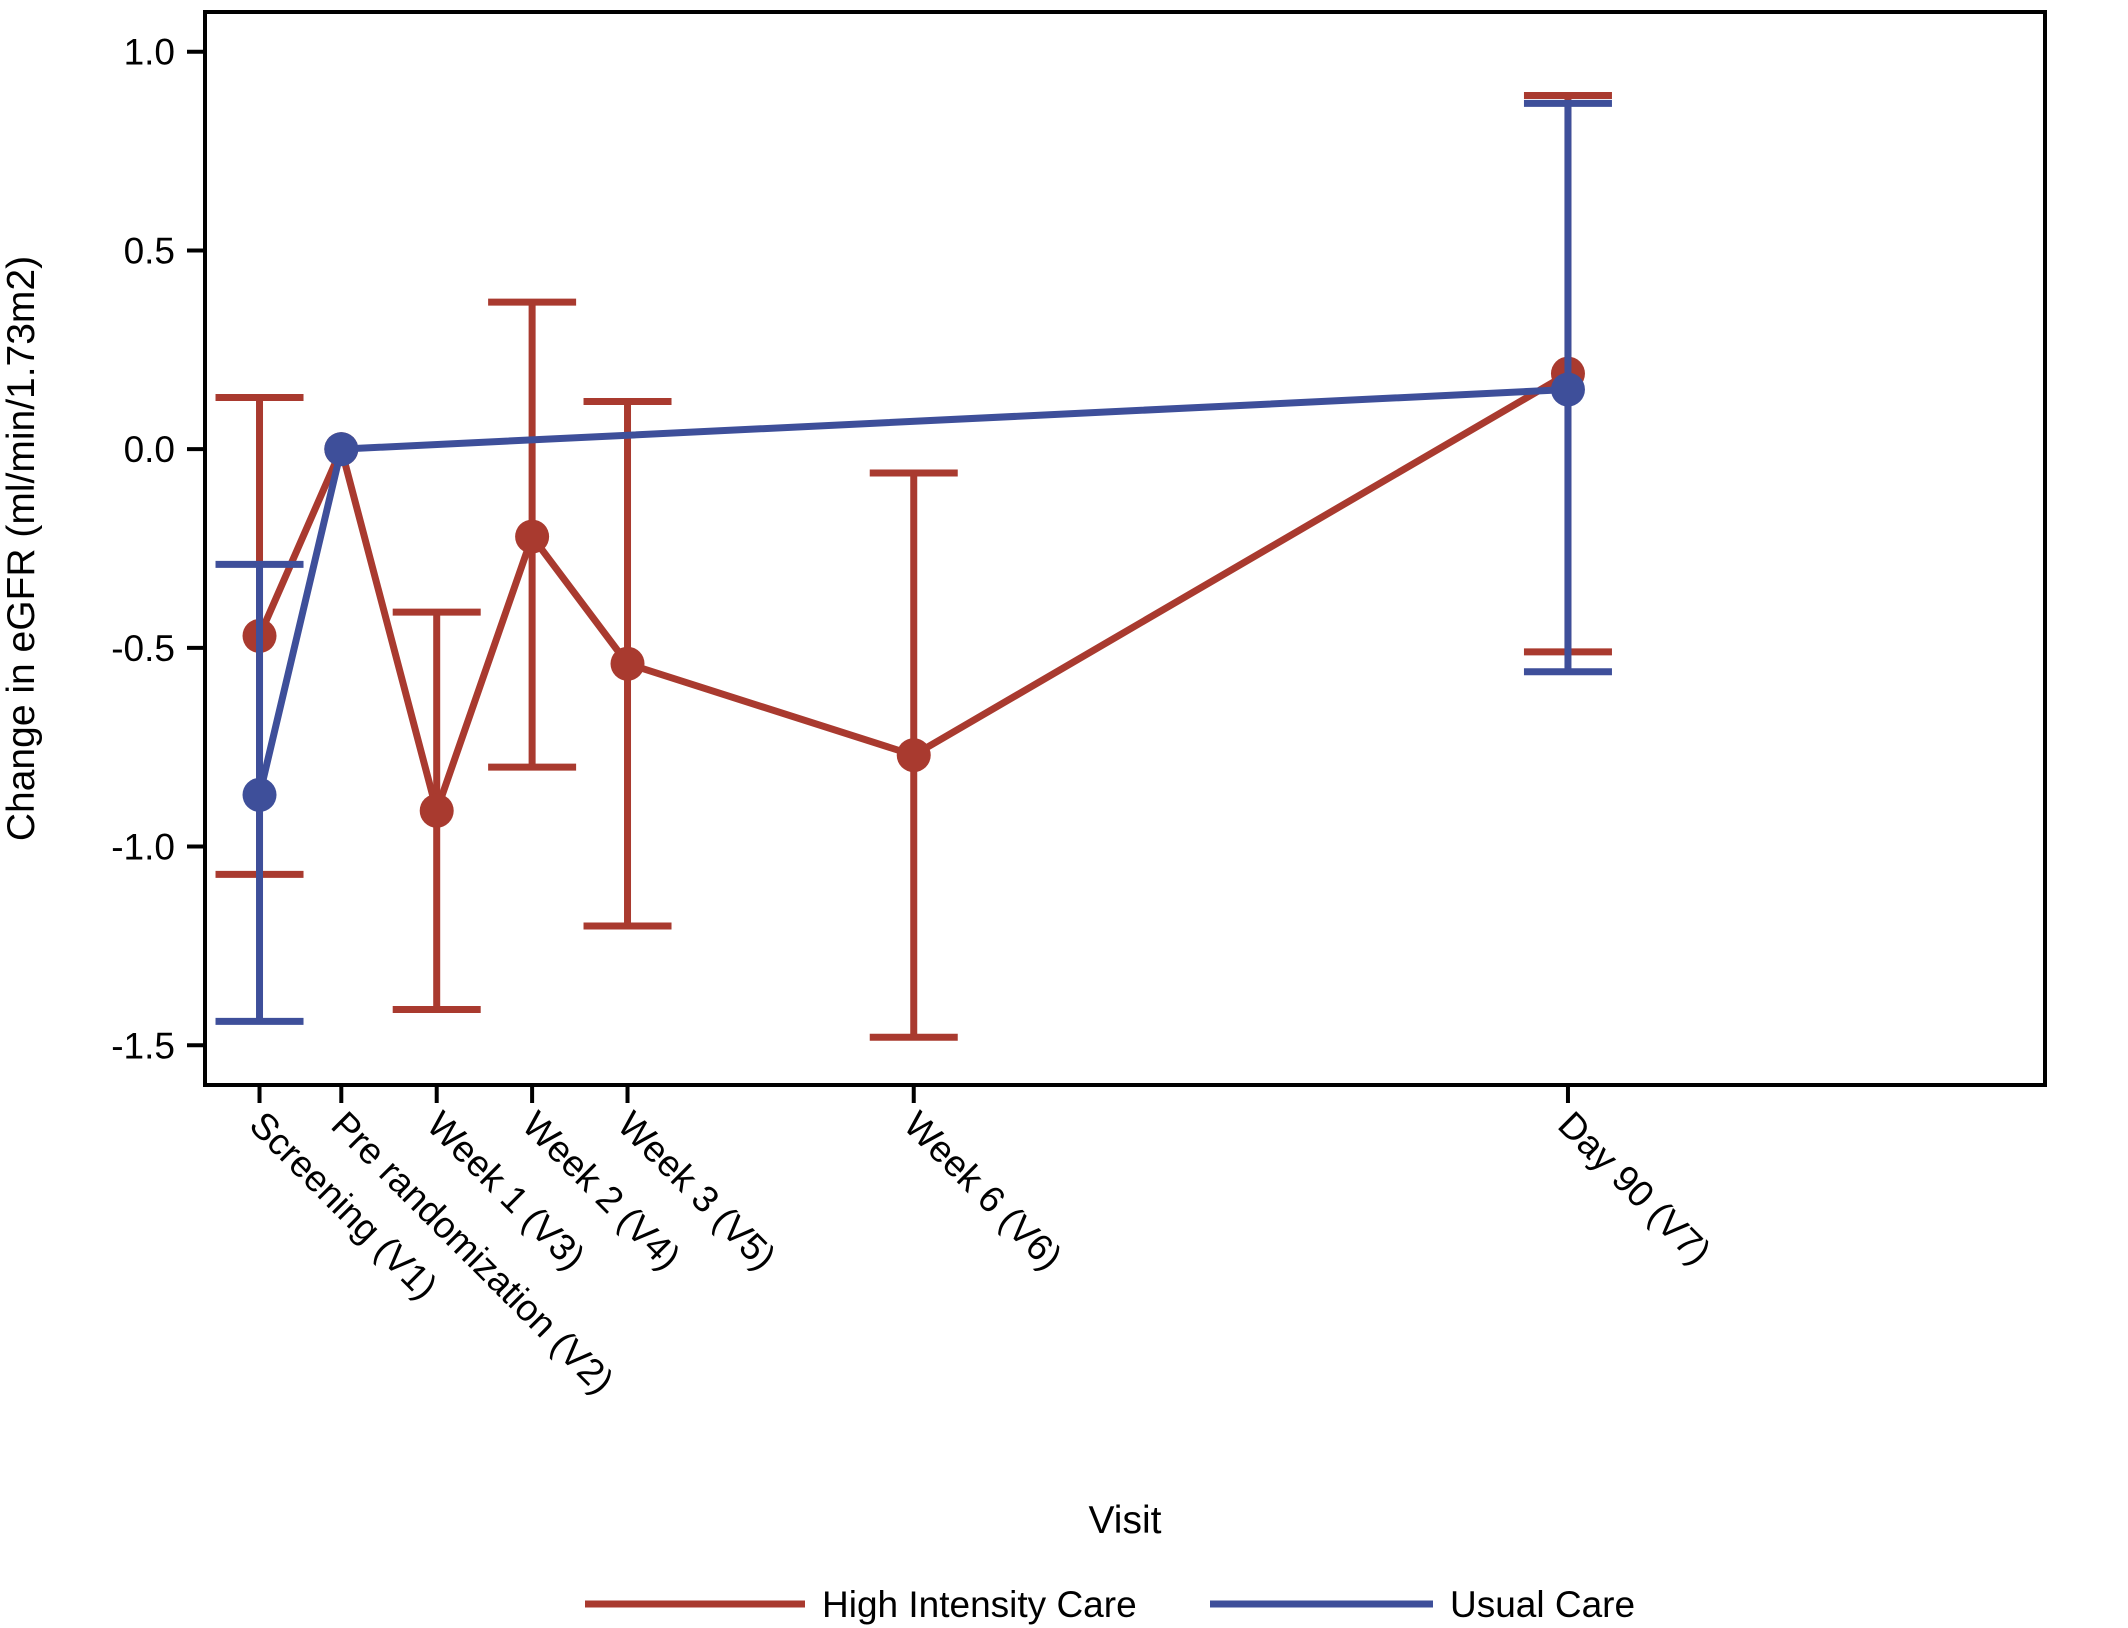 This screenshot has height=1628, width=2128. Describe the element at coordinates (1125, 1520) in the screenshot. I see `x-axis-title: Visit` at that location.